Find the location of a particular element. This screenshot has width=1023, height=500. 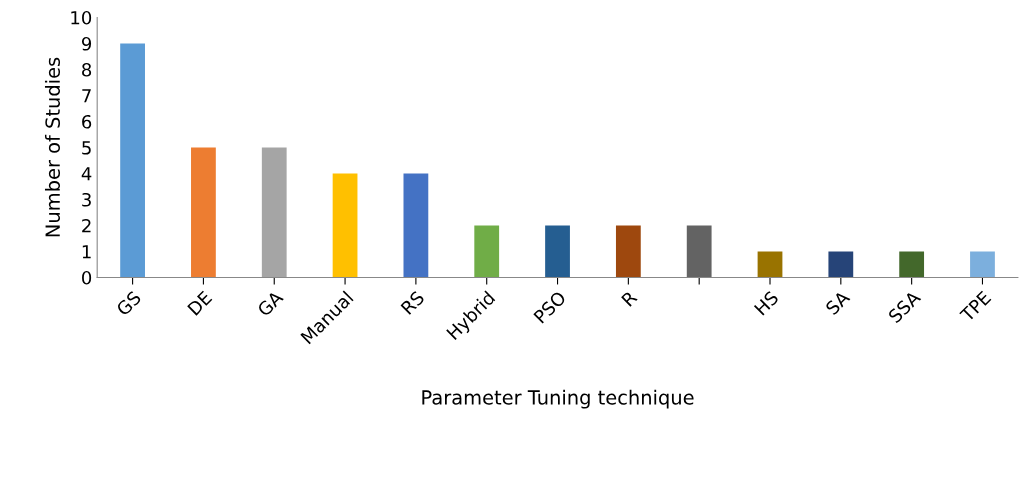

x-tick-label: GS is located at coordinates (128, 303).